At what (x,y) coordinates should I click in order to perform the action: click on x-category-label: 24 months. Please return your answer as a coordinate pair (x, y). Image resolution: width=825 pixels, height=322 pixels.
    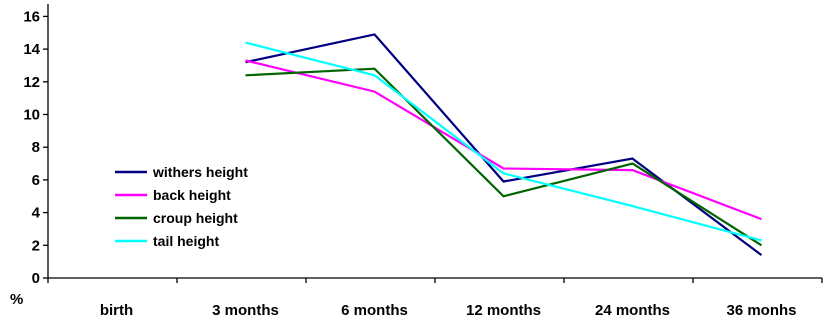
    Looking at the image, I should click on (632, 310).